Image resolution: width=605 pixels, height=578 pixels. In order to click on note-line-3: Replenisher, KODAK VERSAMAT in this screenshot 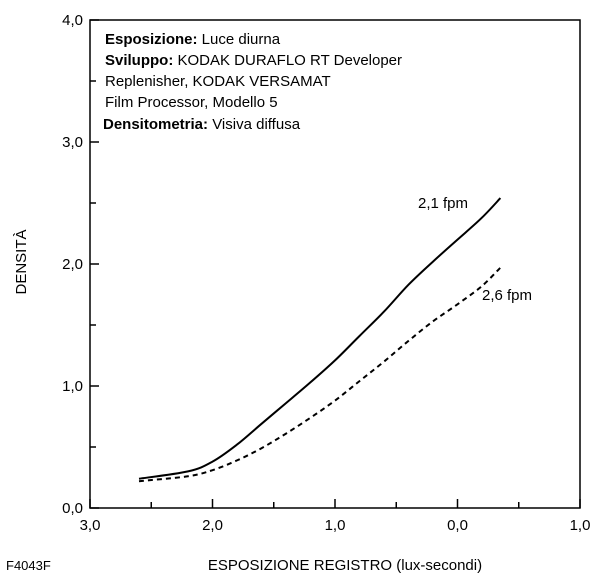, I will do `click(218, 81)`.